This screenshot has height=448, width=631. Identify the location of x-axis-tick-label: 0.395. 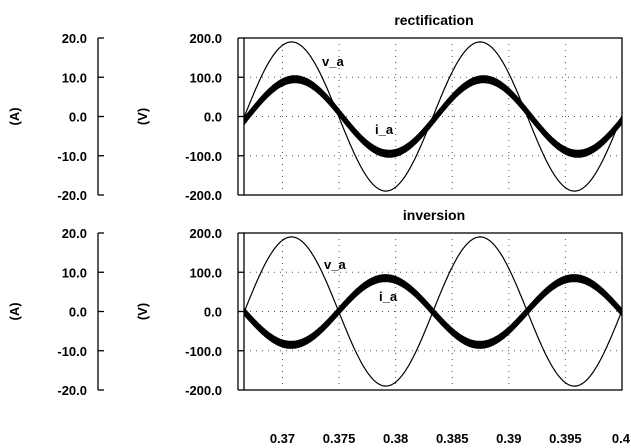
(565, 438).